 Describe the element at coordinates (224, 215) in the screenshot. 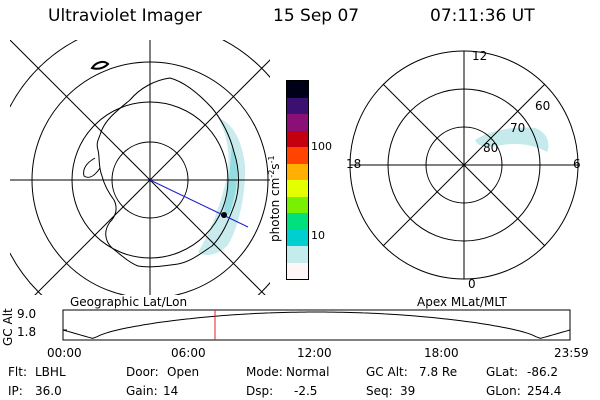

I see `subsatellite-point` at that location.